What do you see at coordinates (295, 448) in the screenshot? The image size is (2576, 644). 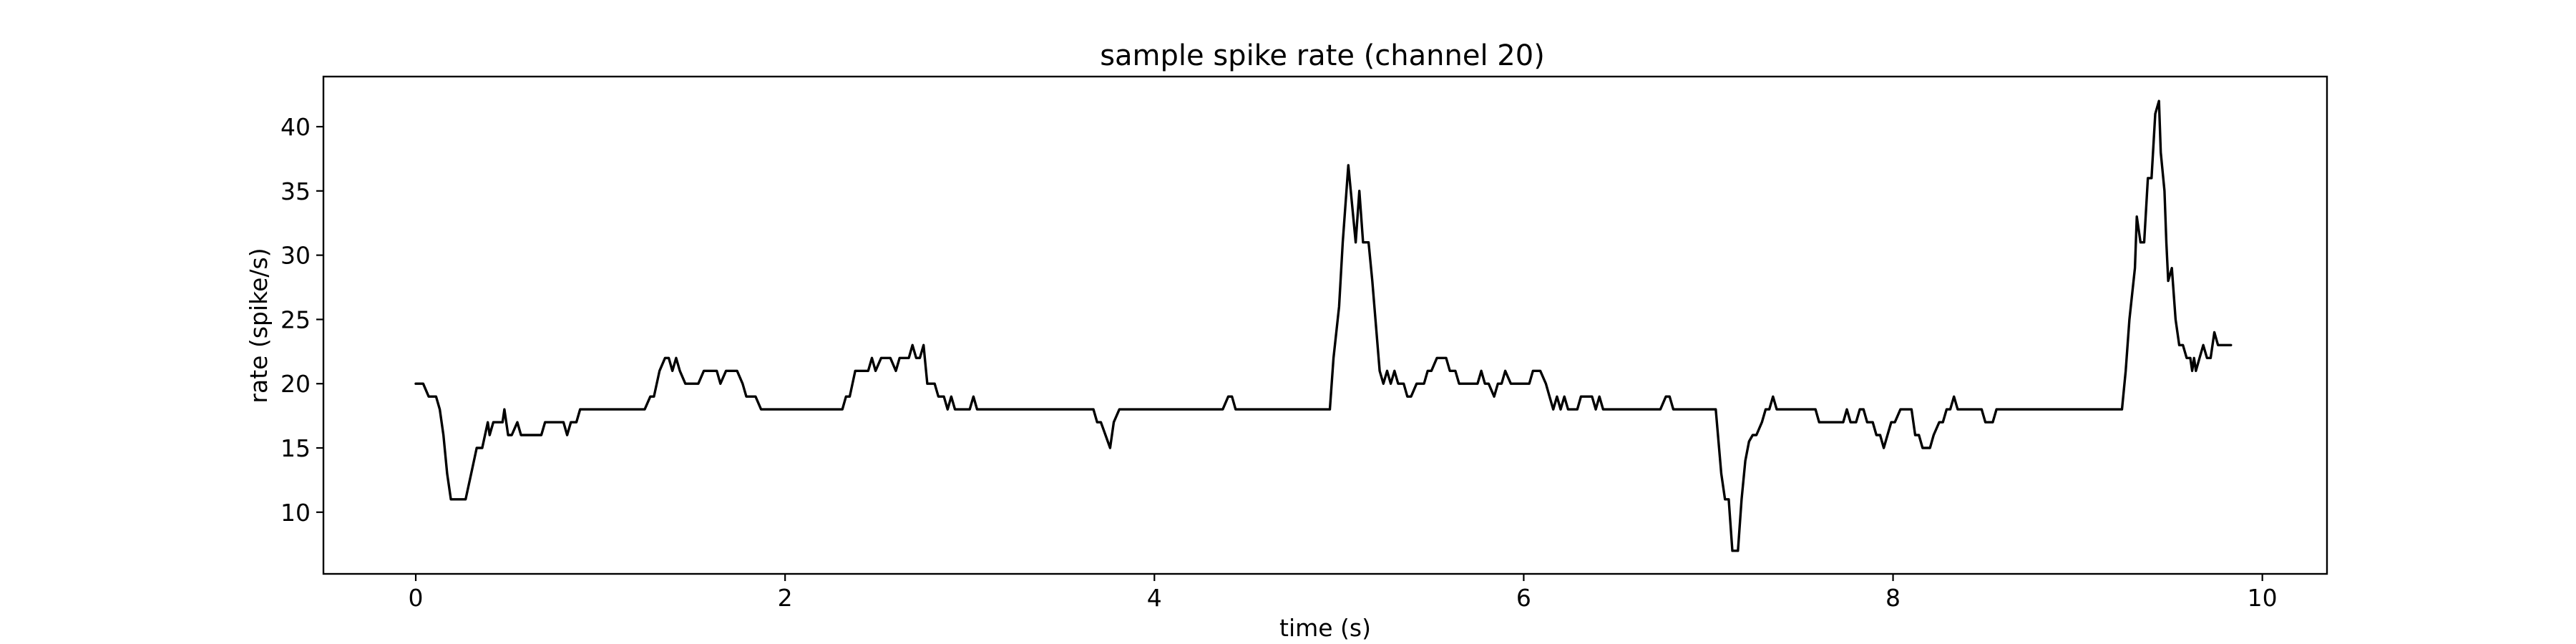 I see `y-tick-label: 15` at bounding box center [295, 448].